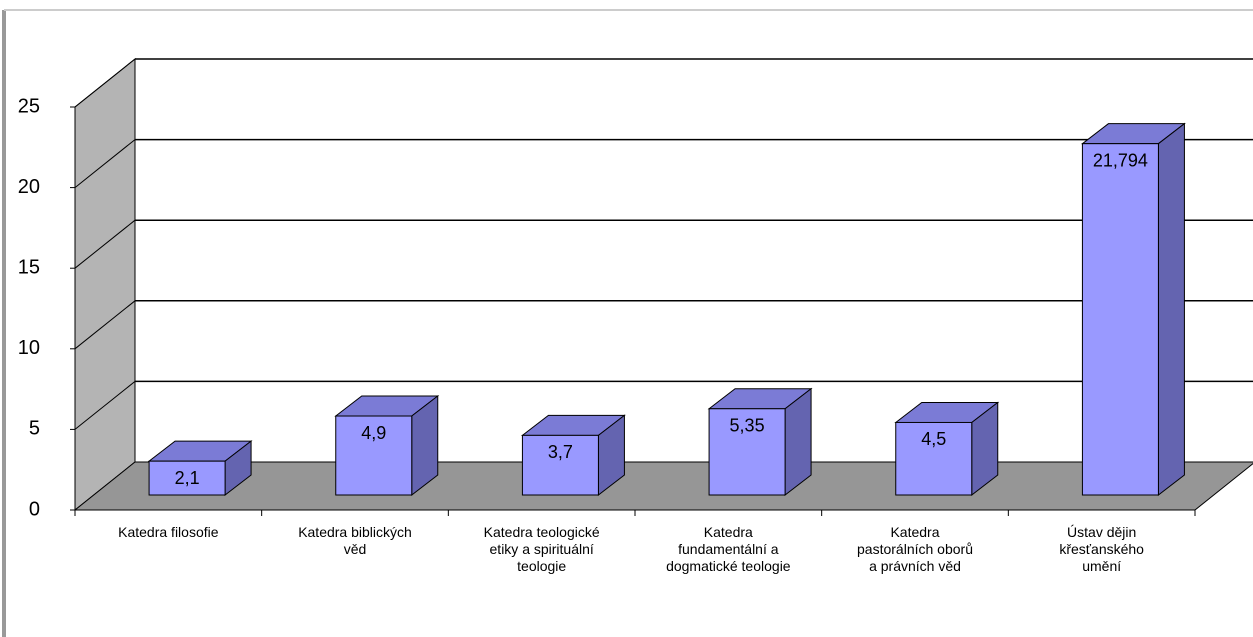 This screenshot has width=1253, height=637. What do you see at coordinates (29, 267) in the screenshot?
I see `y-tick-label: 15` at bounding box center [29, 267].